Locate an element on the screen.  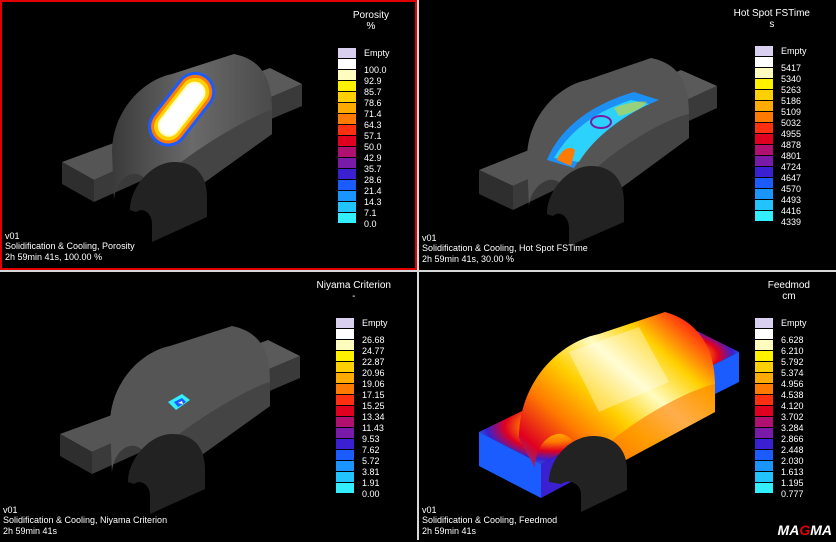
legend-title: Porosity % is located at coordinates (371, 21).